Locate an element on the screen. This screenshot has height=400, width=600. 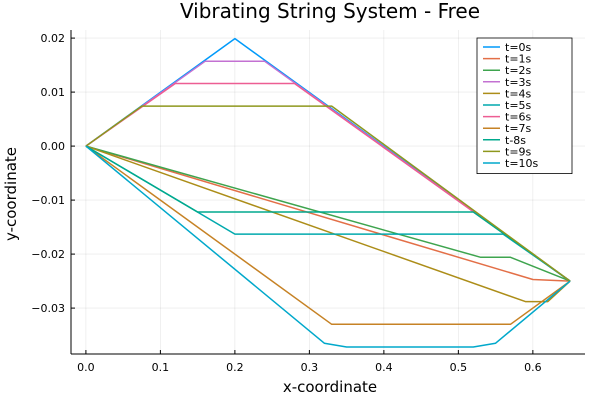
legend-label: t=2s is located at coordinates (518, 70).